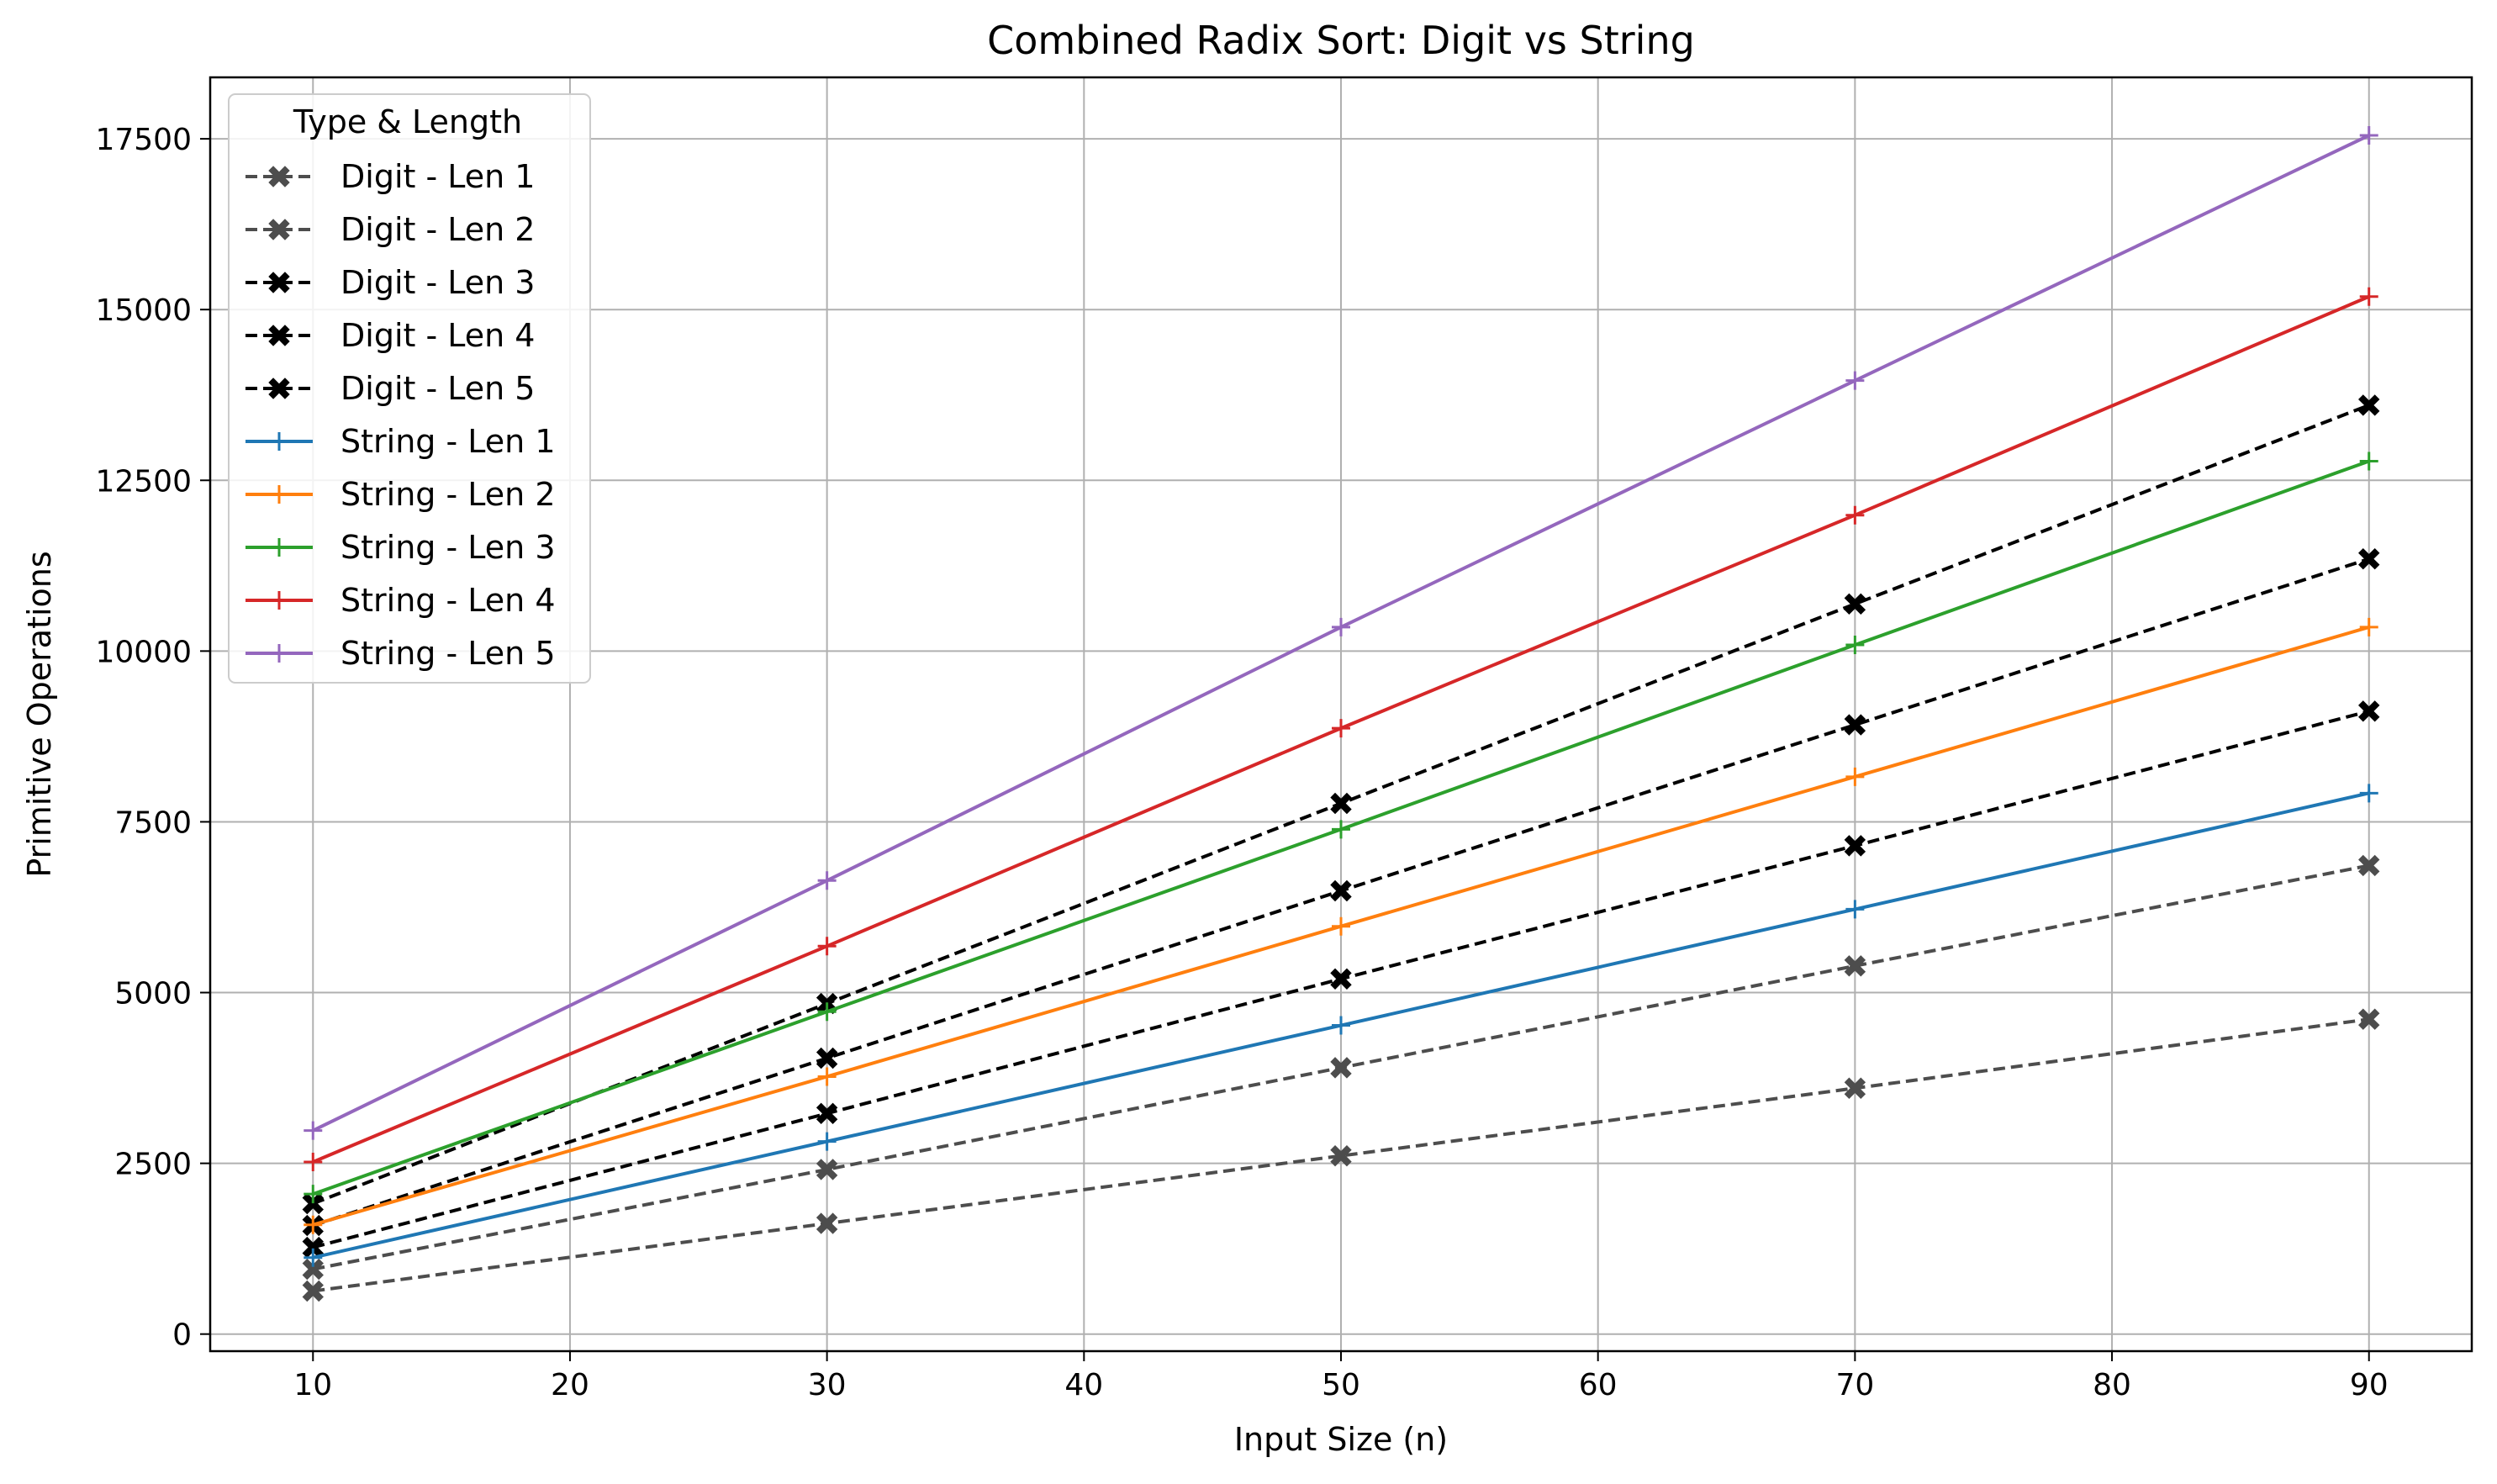  I want to click on legend-label: Digit - Len 4, so click(438, 335).